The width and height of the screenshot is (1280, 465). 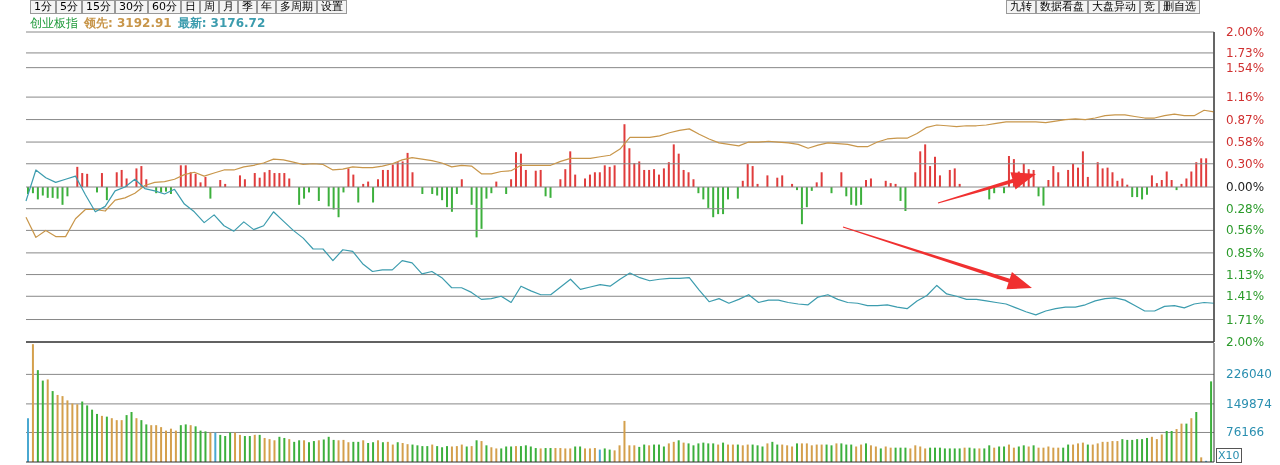 I want to click on y-tick-label: 1.16%, so click(x=1245, y=97).